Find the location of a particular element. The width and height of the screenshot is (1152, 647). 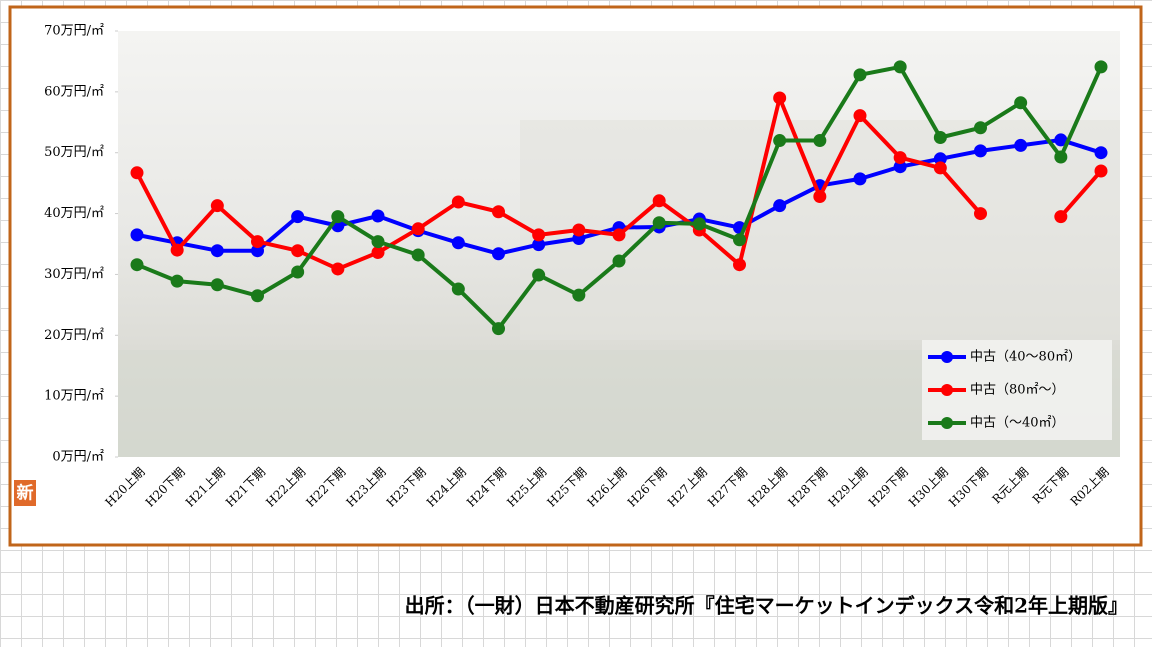

y-tick-label: 50万円/㎡ is located at coordinates (74, 152).